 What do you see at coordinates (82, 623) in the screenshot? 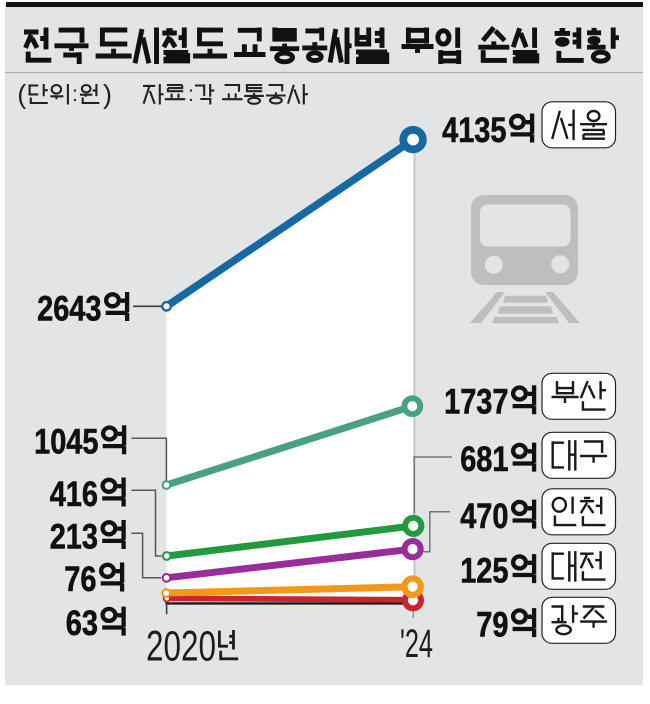
I see `svg-text: 63` at bounding box center [82, 623].